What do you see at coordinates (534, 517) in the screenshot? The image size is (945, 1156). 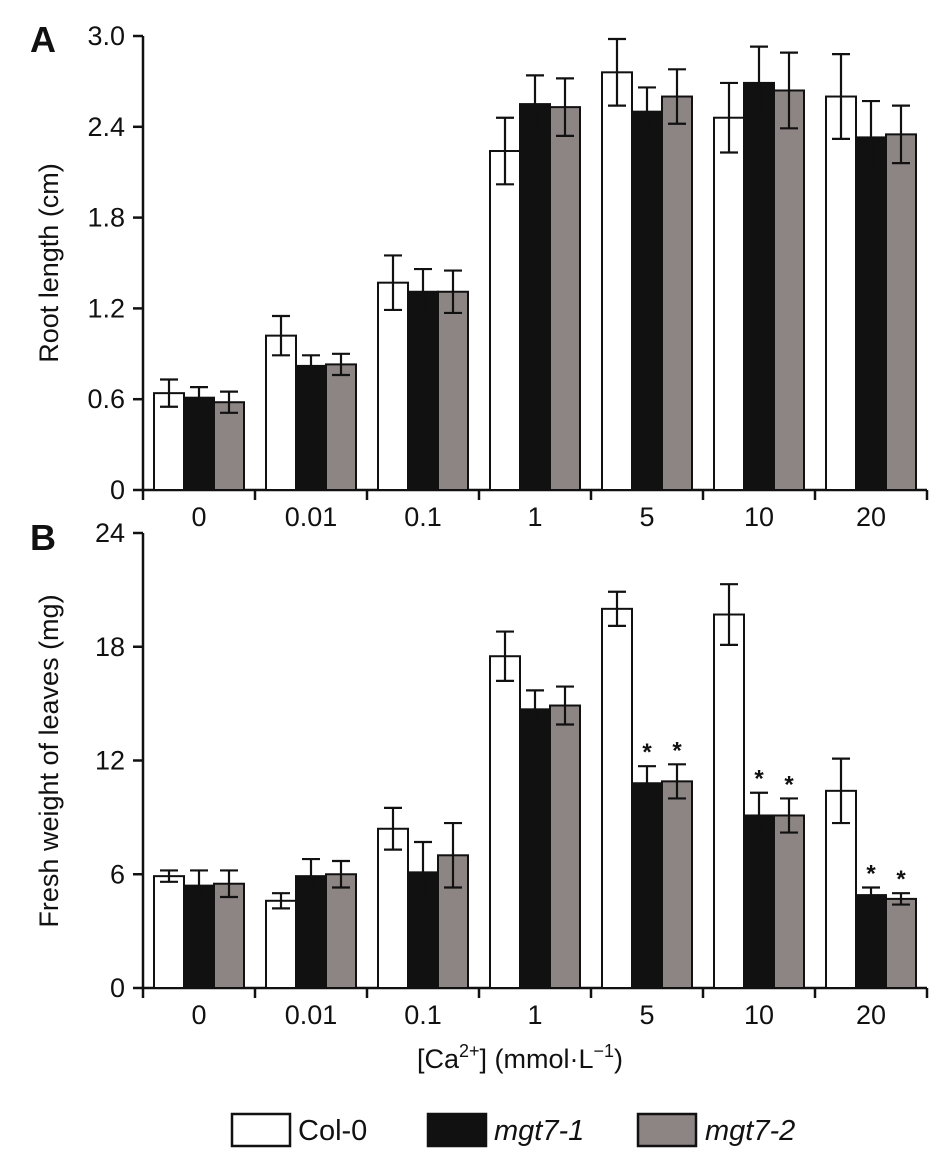 I see `panel-a-x-tick-label: 1` at bounding box center [534, 517].